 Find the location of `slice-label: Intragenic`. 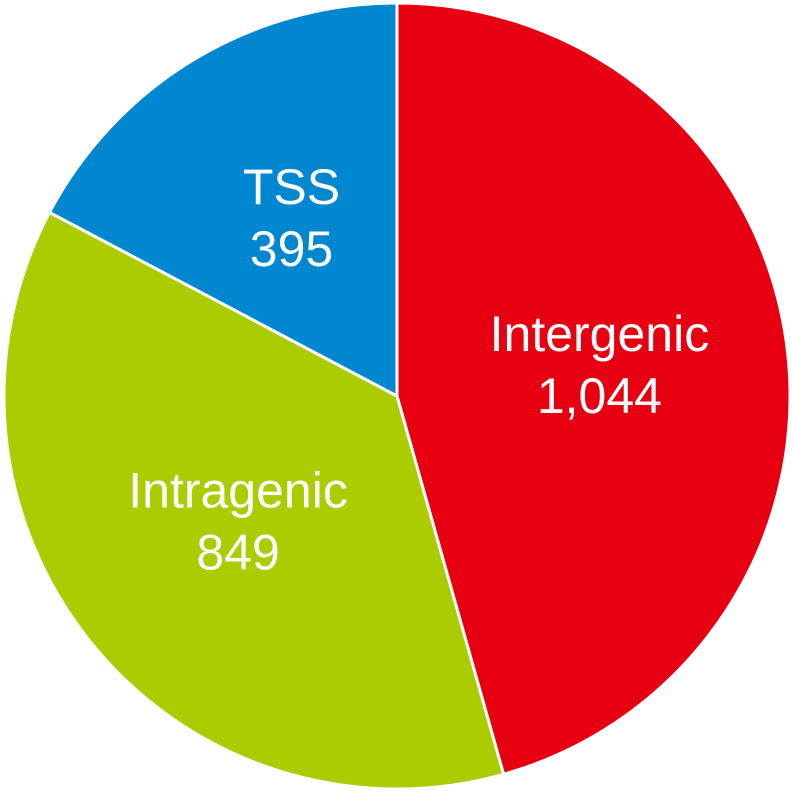

slice-label: Intragenic is located at coordinates (238, 491).